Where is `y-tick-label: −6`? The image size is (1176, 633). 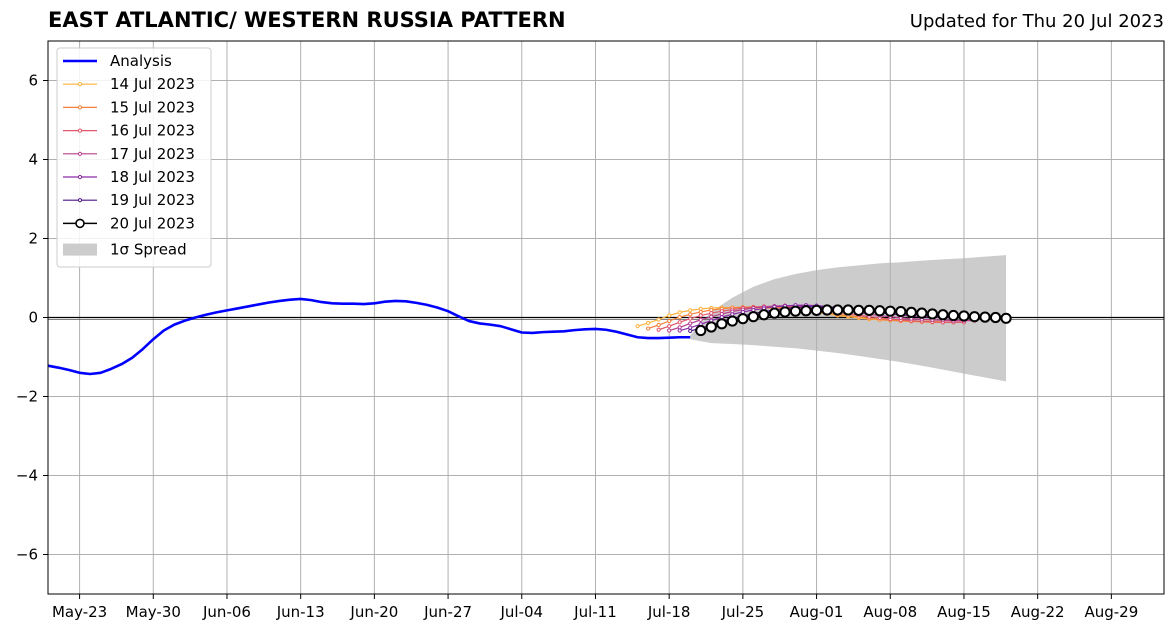
y-tick-label: −6 is located at coordinates (27, 555).